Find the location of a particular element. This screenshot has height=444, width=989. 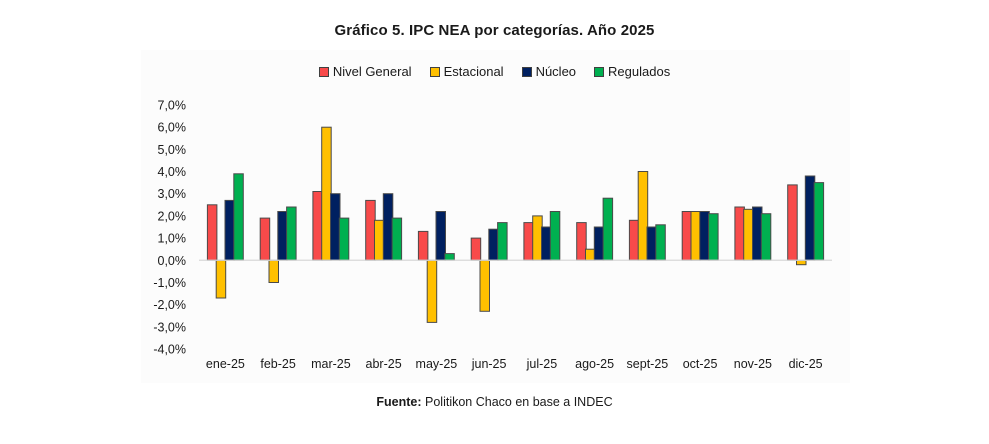

y-tick-label: 0,0% is located at coordinates (172, 261).